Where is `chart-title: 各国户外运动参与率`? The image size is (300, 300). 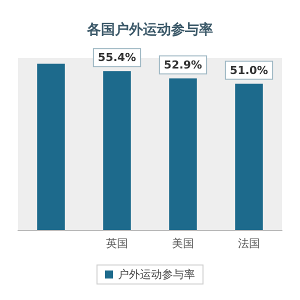
chart-title: 各国户外运动参与率 is located at coordinates (149, 29).